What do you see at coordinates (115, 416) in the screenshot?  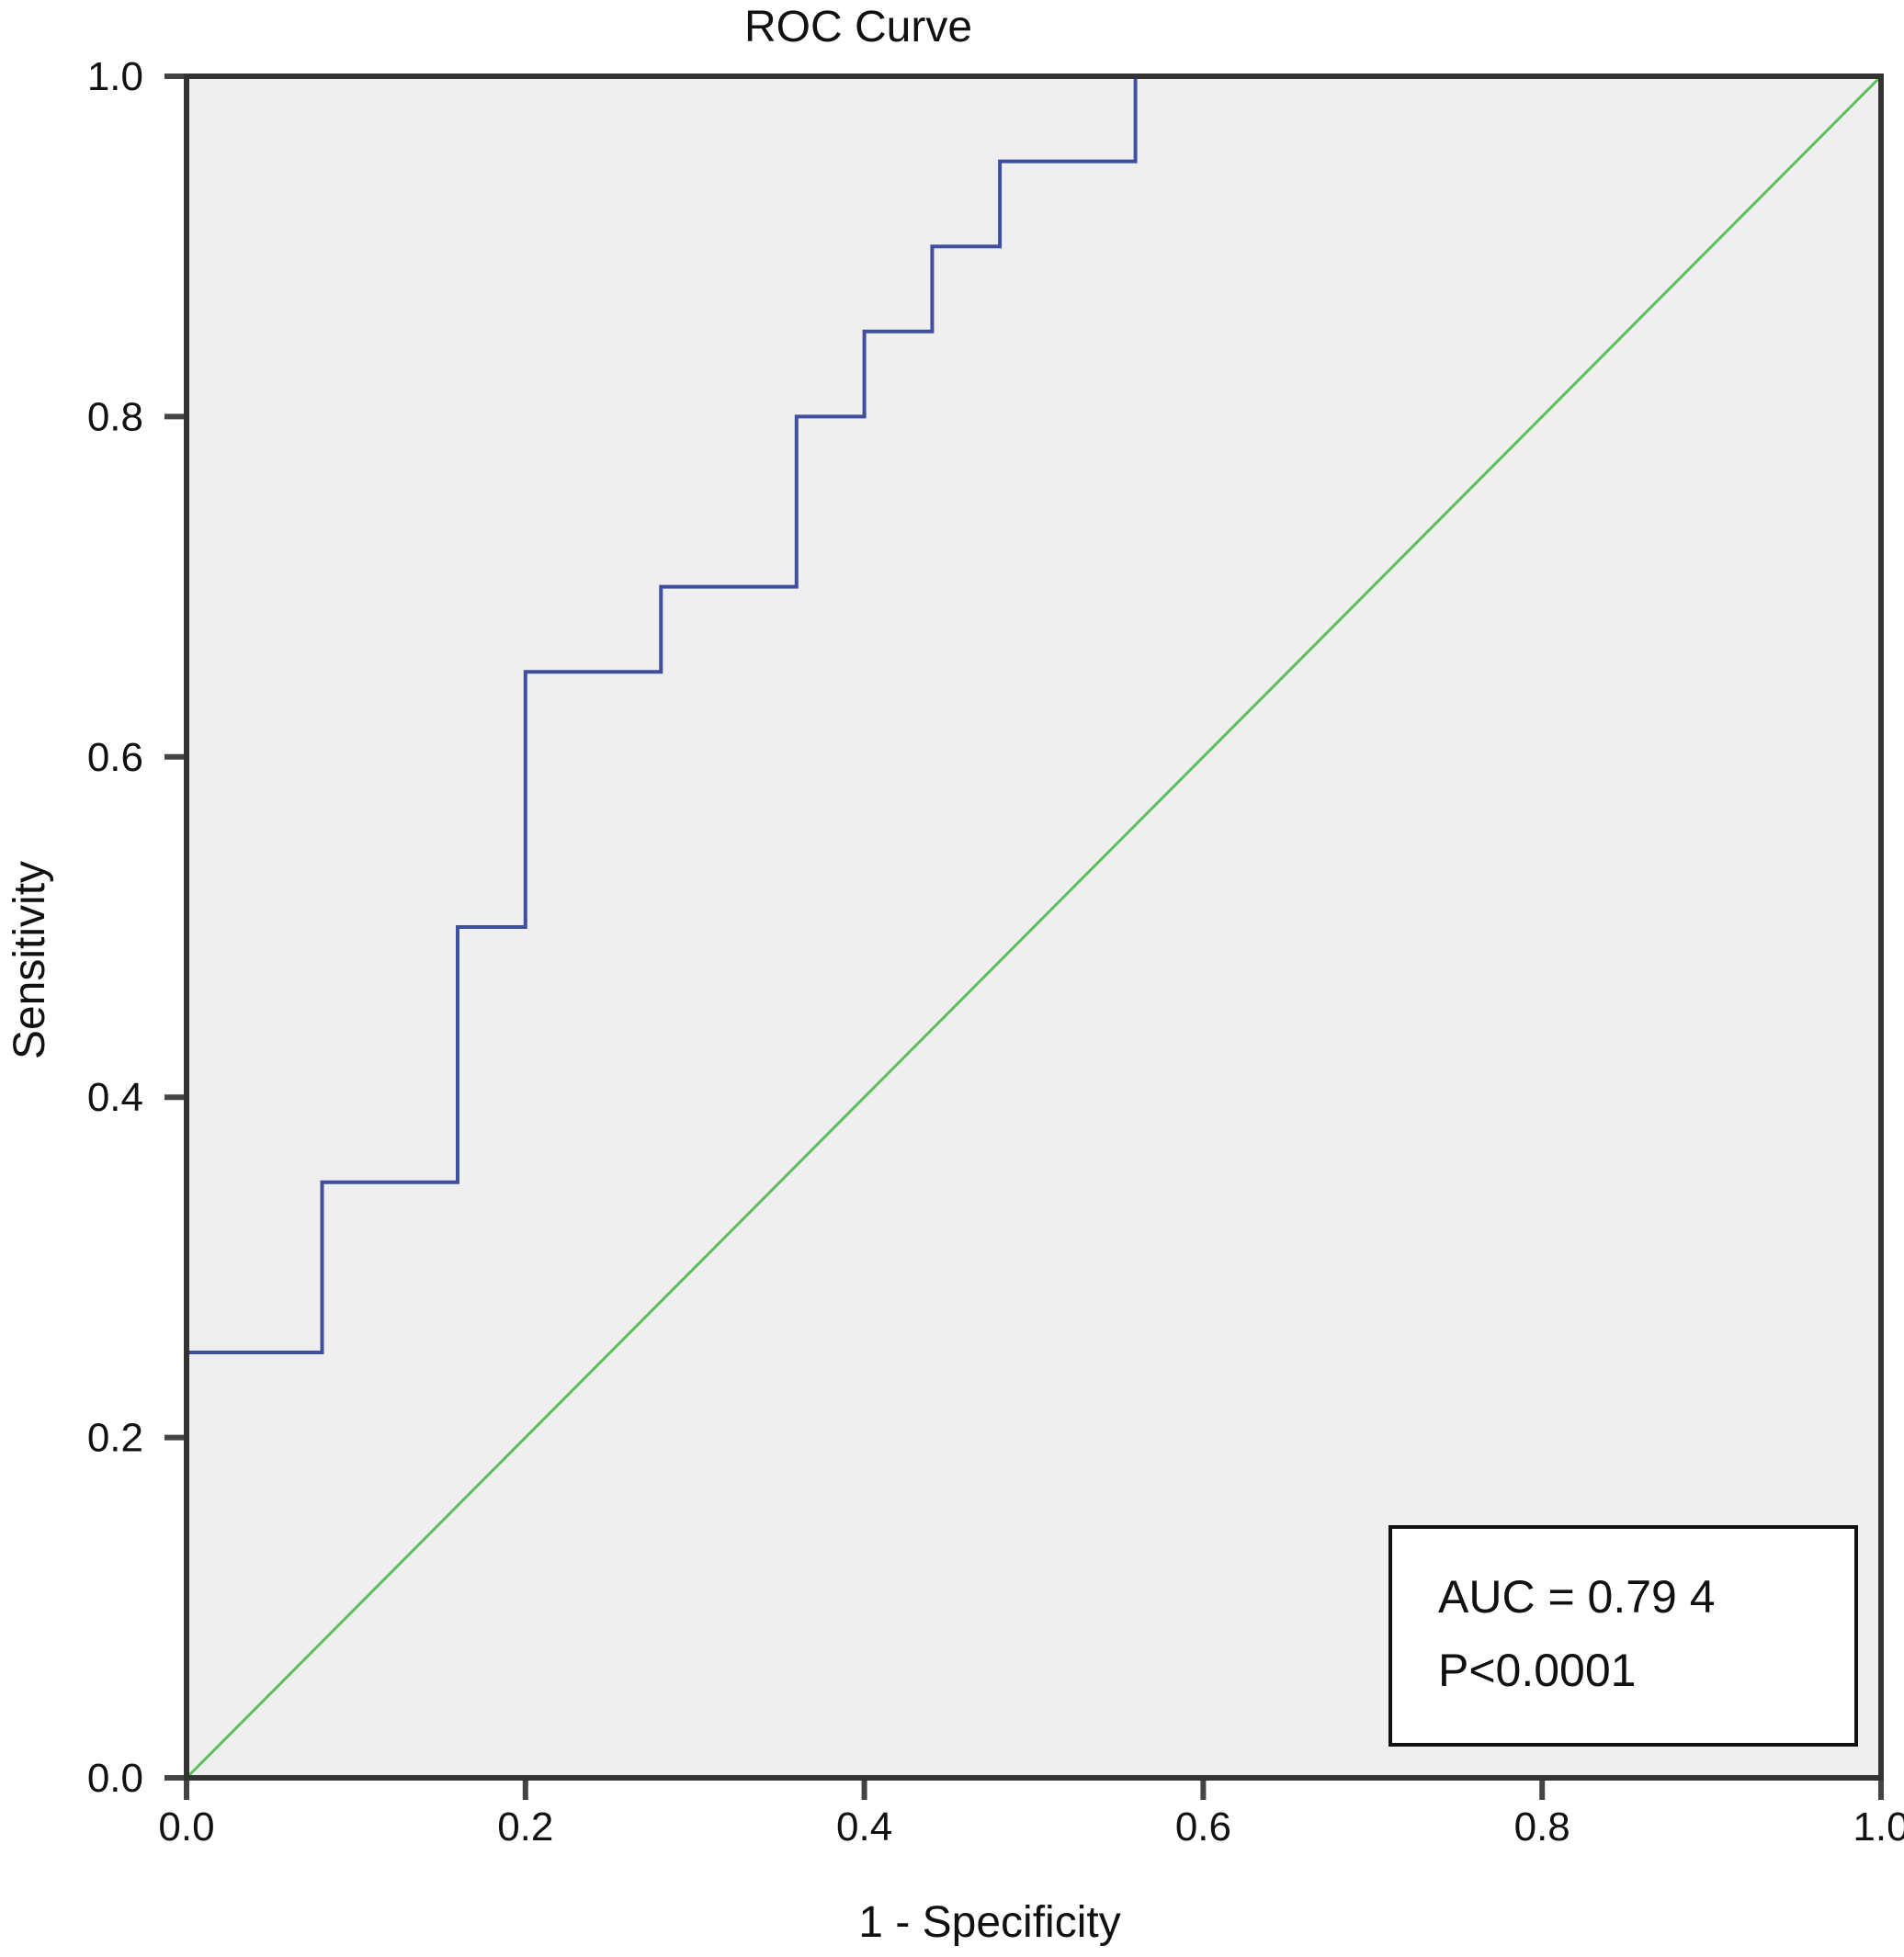 I see `y-tick-label-4: 0.8` at bounding box center [115, 416].